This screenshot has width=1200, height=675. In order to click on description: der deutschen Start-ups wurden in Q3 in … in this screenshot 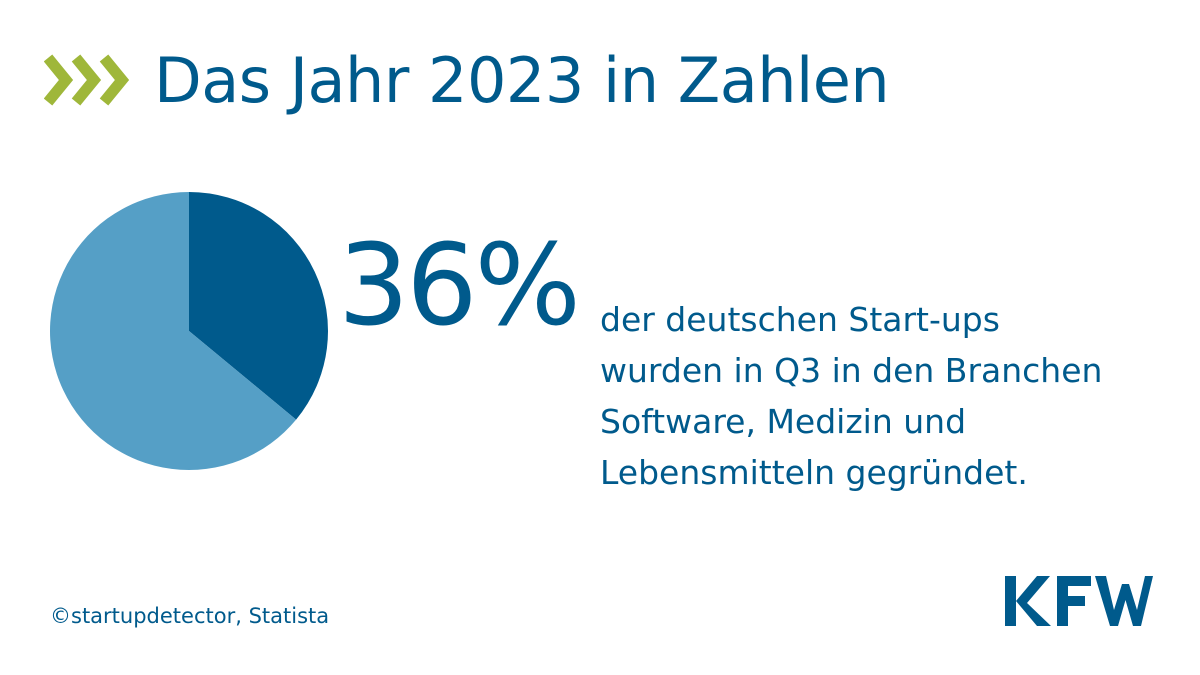, I will do `click(880, 396)`.